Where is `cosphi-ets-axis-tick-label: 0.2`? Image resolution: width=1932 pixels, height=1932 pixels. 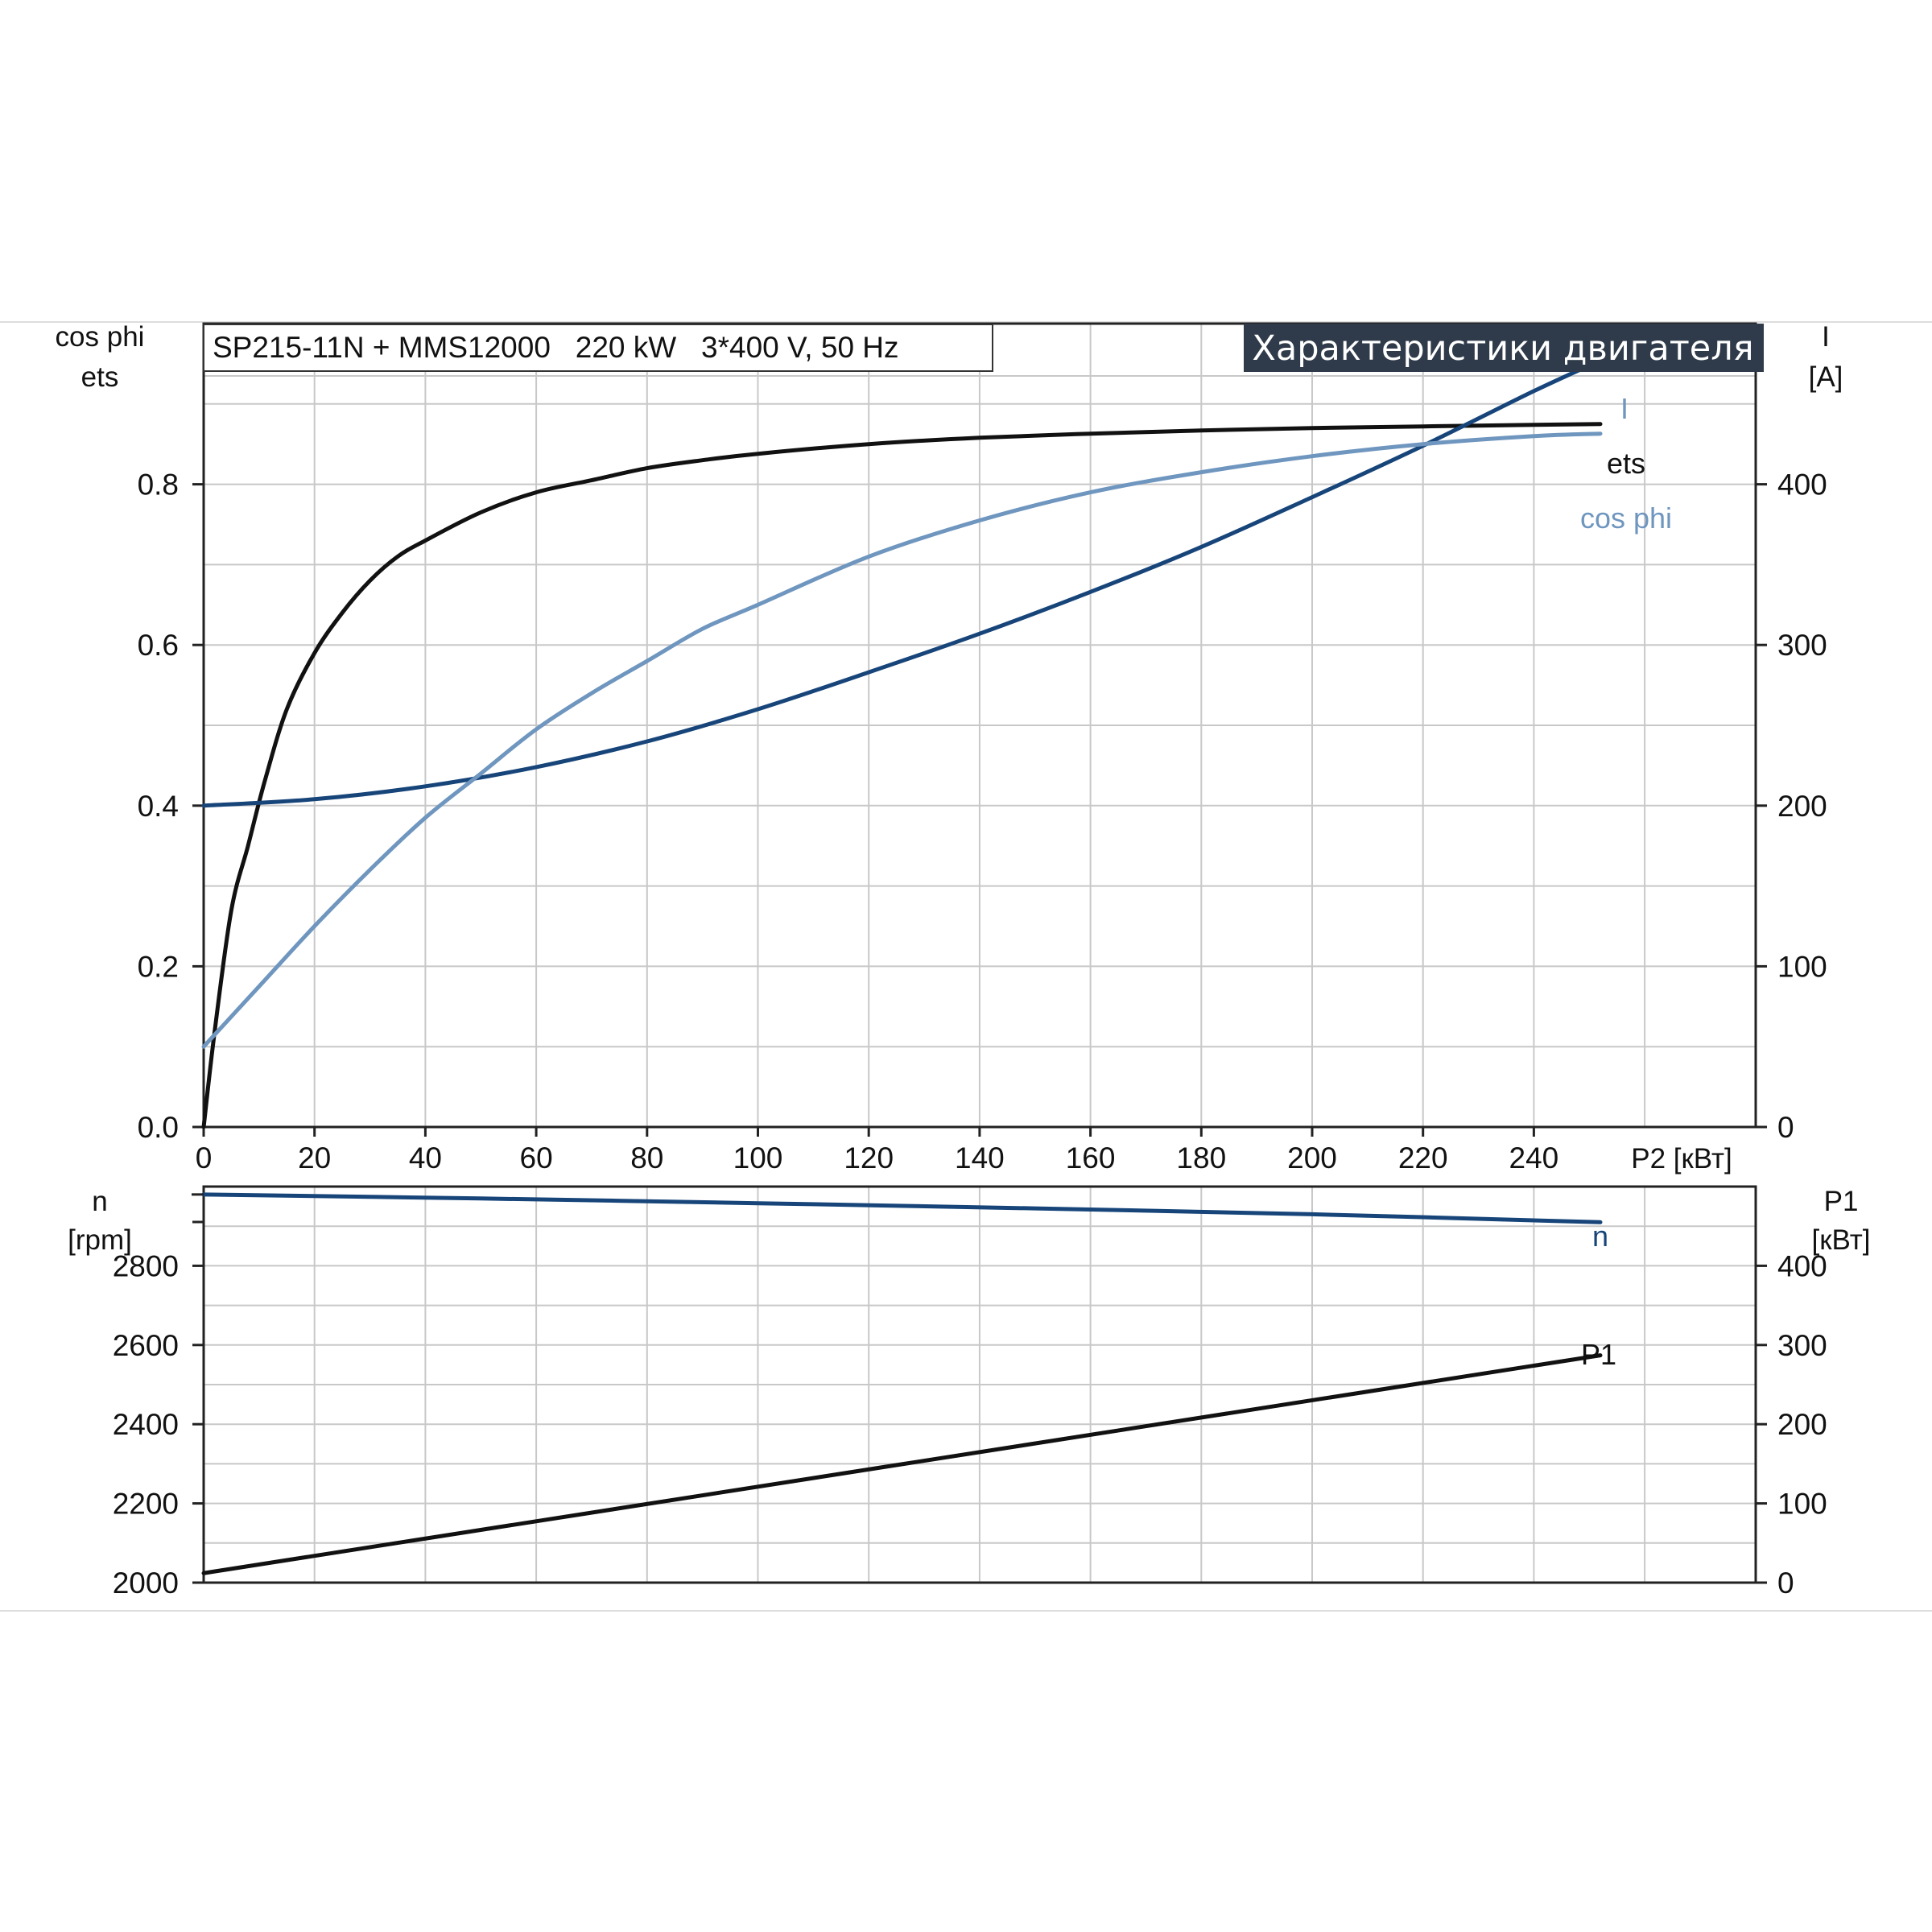 cosphi-ets-axis-tick-label: 0.2 is located at coordinates (158, 966).